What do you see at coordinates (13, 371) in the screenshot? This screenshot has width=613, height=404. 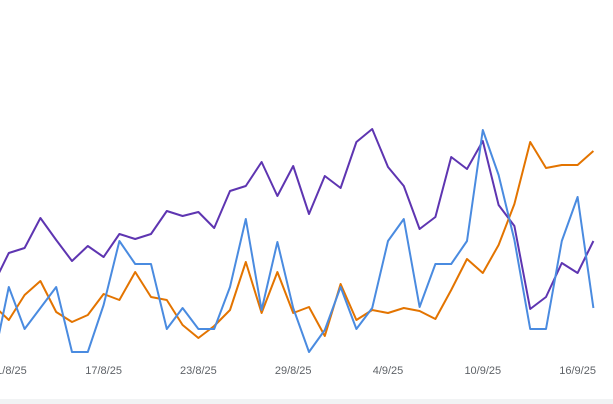 I see `x-tick-label: 11/8/25` at bounding box center [13, 371].